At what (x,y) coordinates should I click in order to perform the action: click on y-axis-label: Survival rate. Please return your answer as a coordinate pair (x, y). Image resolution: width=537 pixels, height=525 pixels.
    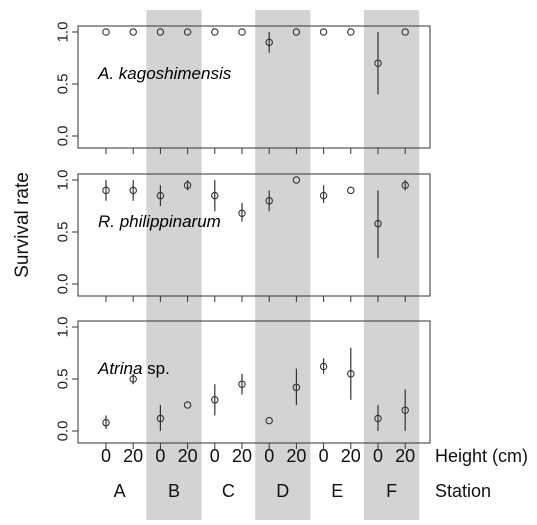
    Looking at the image, I should click on (22, 225).